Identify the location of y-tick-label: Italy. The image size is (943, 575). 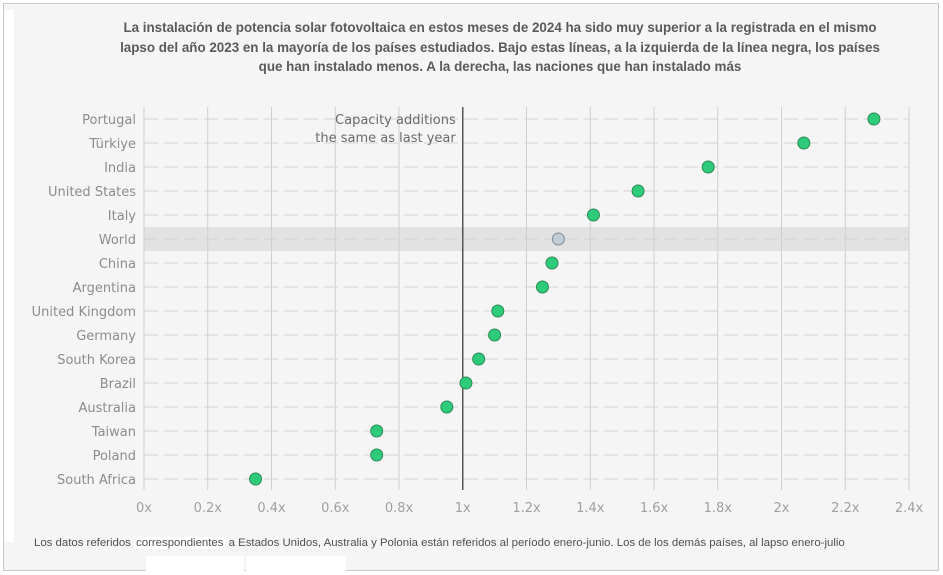
(122, 216).